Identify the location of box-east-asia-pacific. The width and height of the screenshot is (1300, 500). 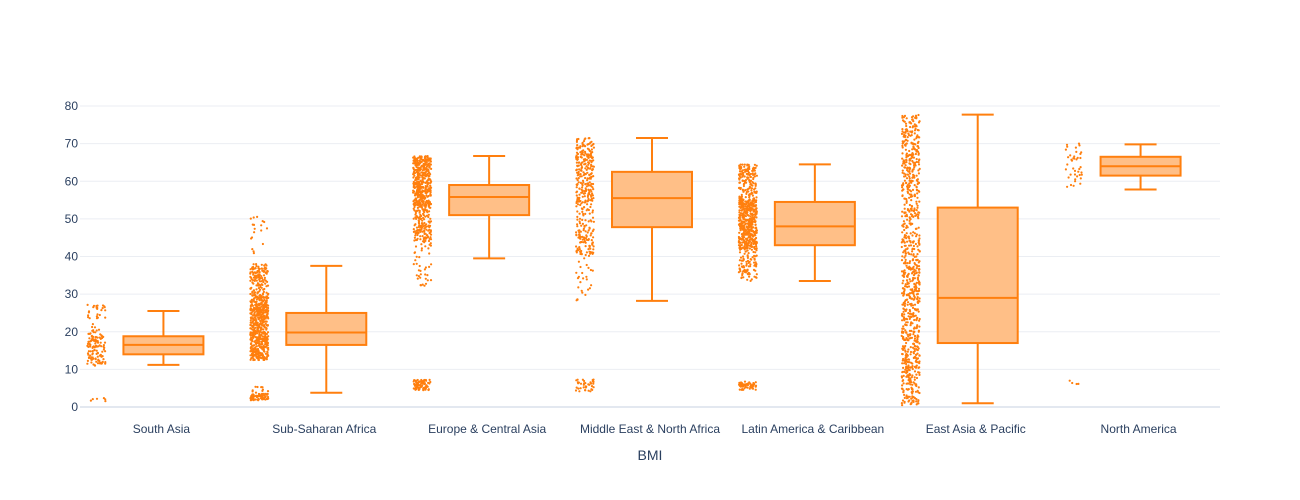
(977, 259).